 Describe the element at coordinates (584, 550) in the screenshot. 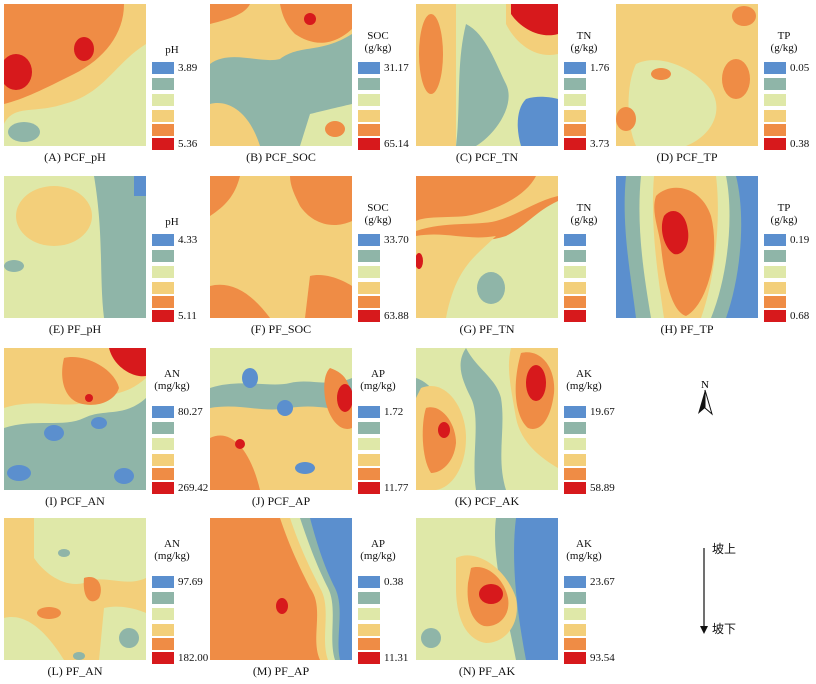

I see `legend-N-title: AK (mg/kg)` at that location.